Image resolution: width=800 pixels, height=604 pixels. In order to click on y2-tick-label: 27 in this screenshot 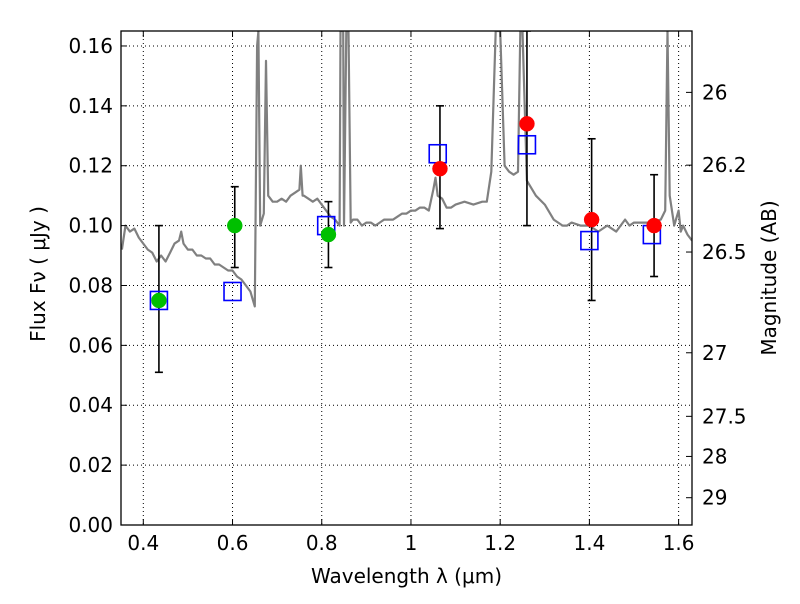, I will do `click(714, 353)`.